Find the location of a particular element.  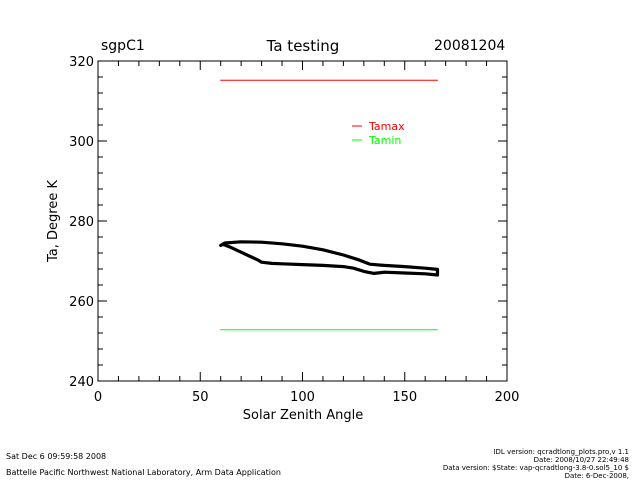

plot-date: 20081204 is located at coordinates (470, 46).